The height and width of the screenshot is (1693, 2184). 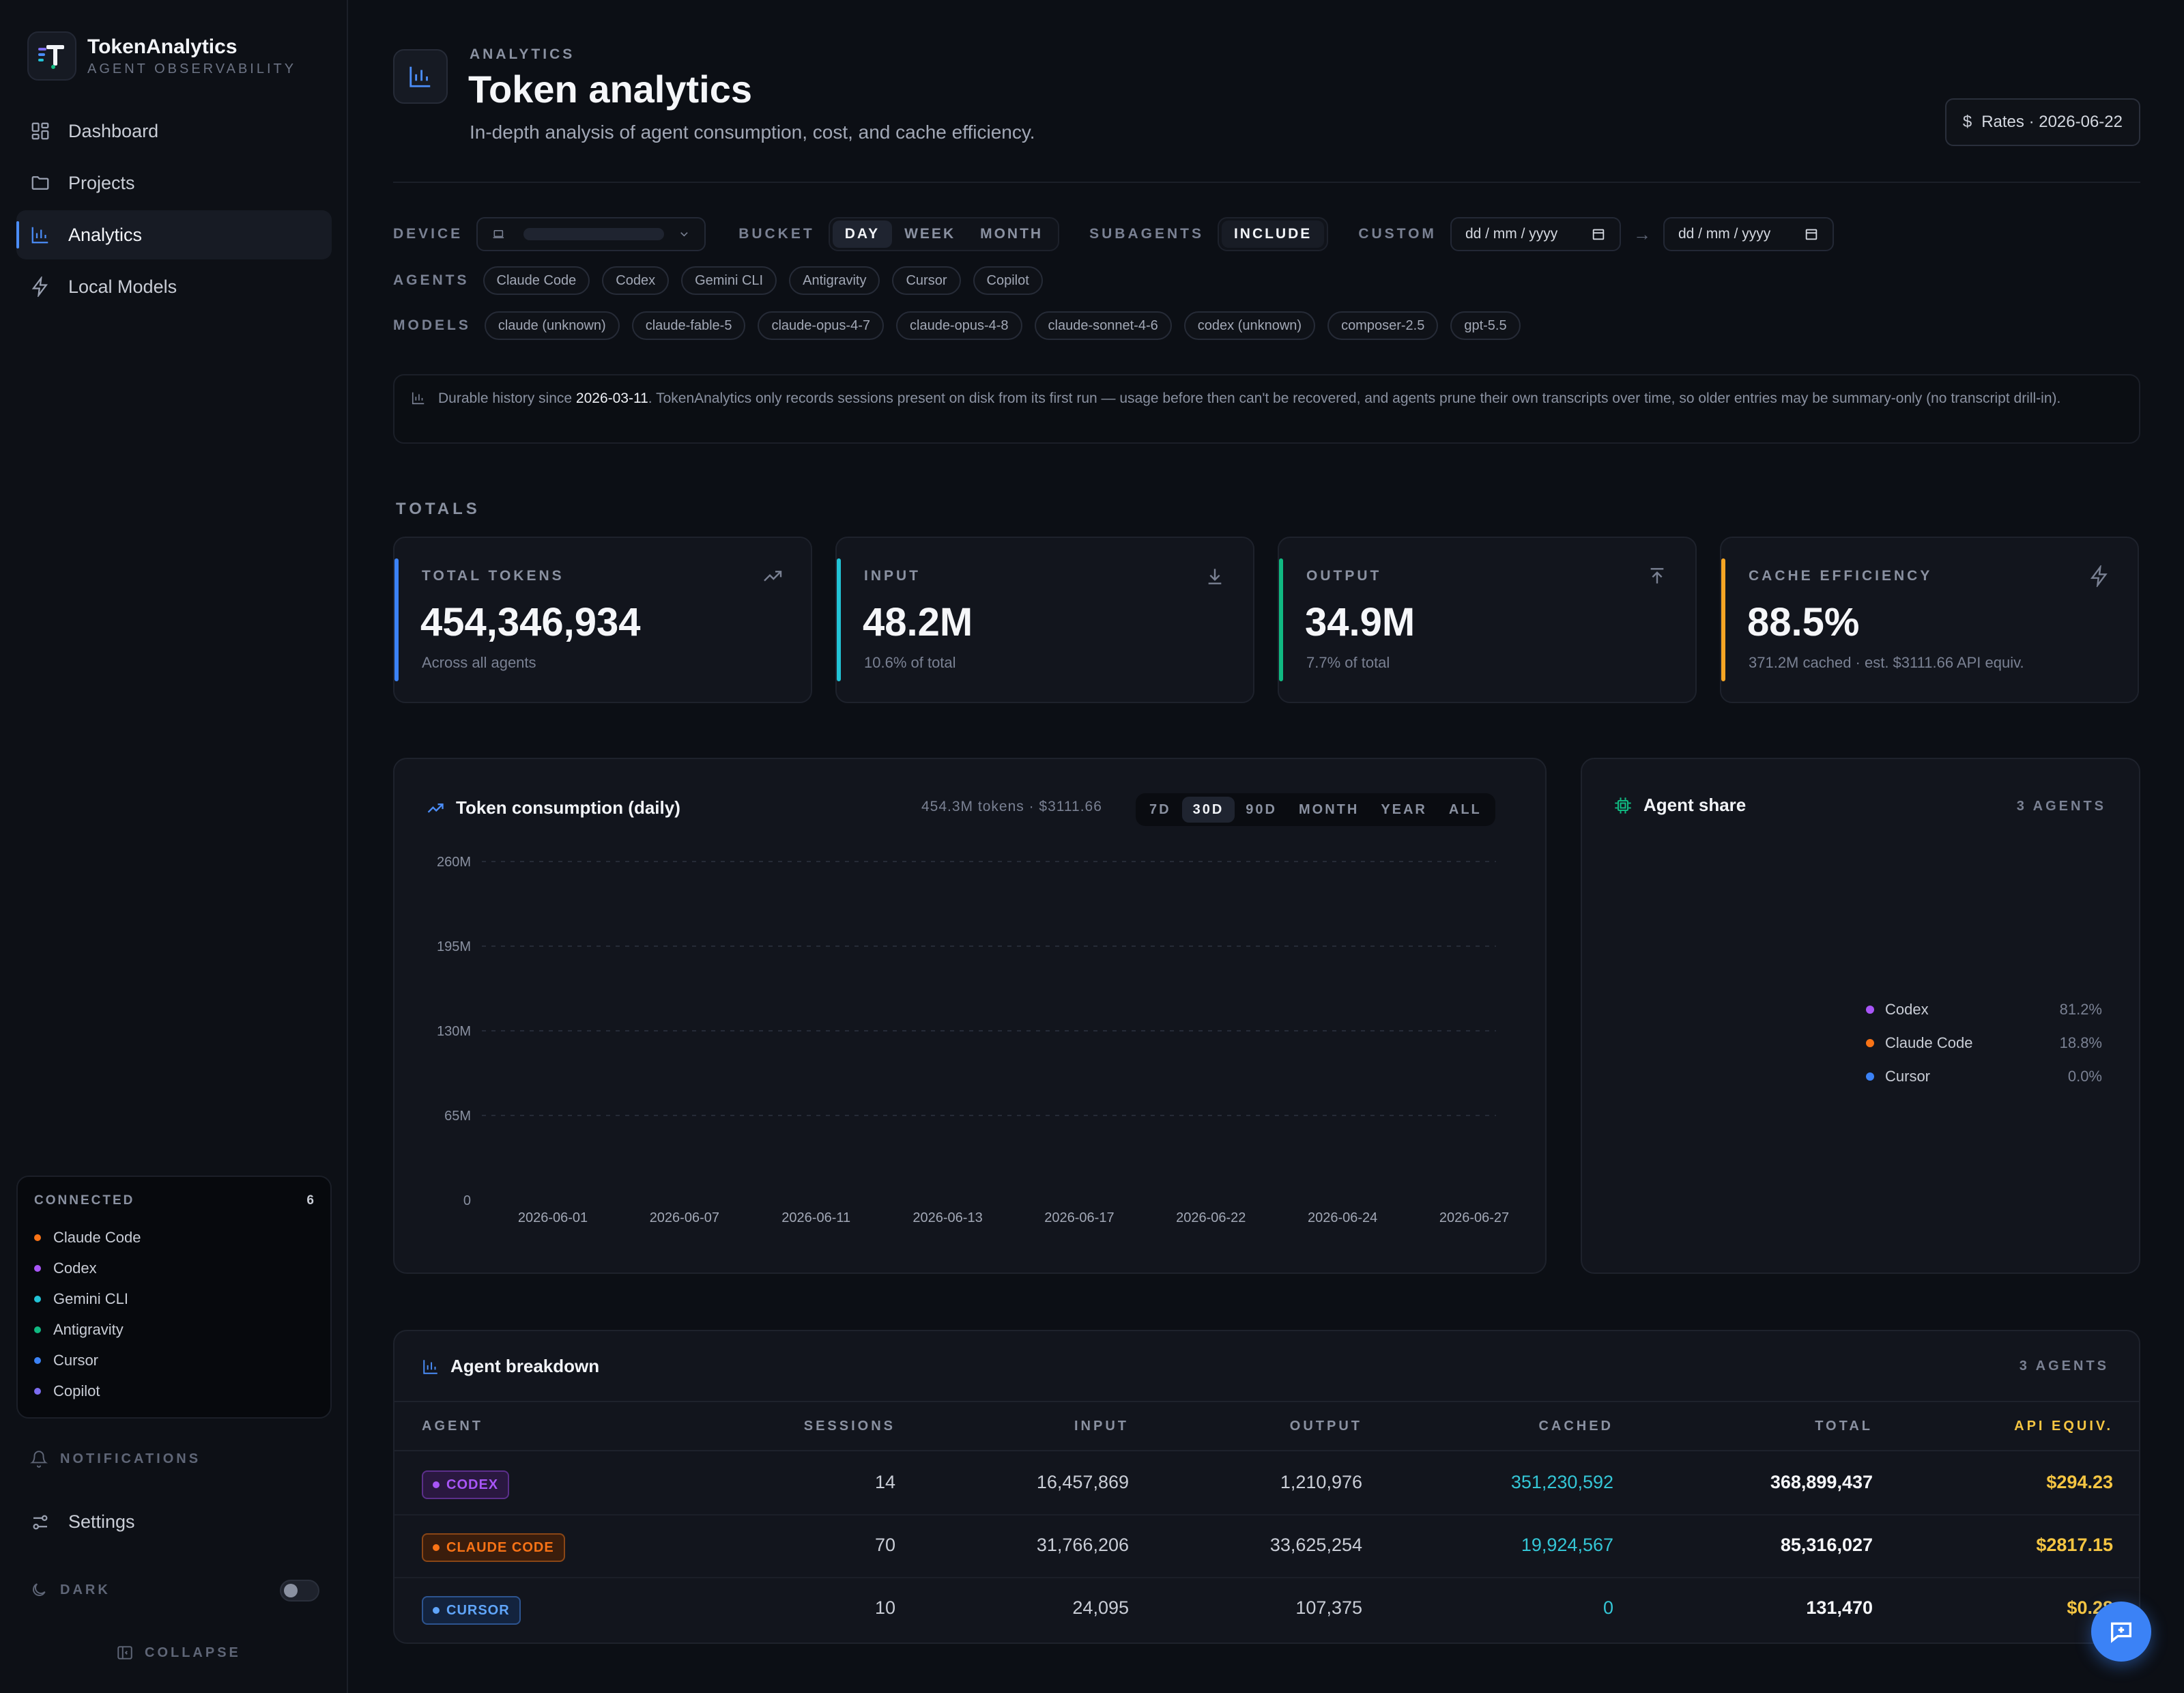 What do you see at coordinates (1598, 234) in the screenshot?
I see `calendar-icon` at bounding box center [1598, 234].